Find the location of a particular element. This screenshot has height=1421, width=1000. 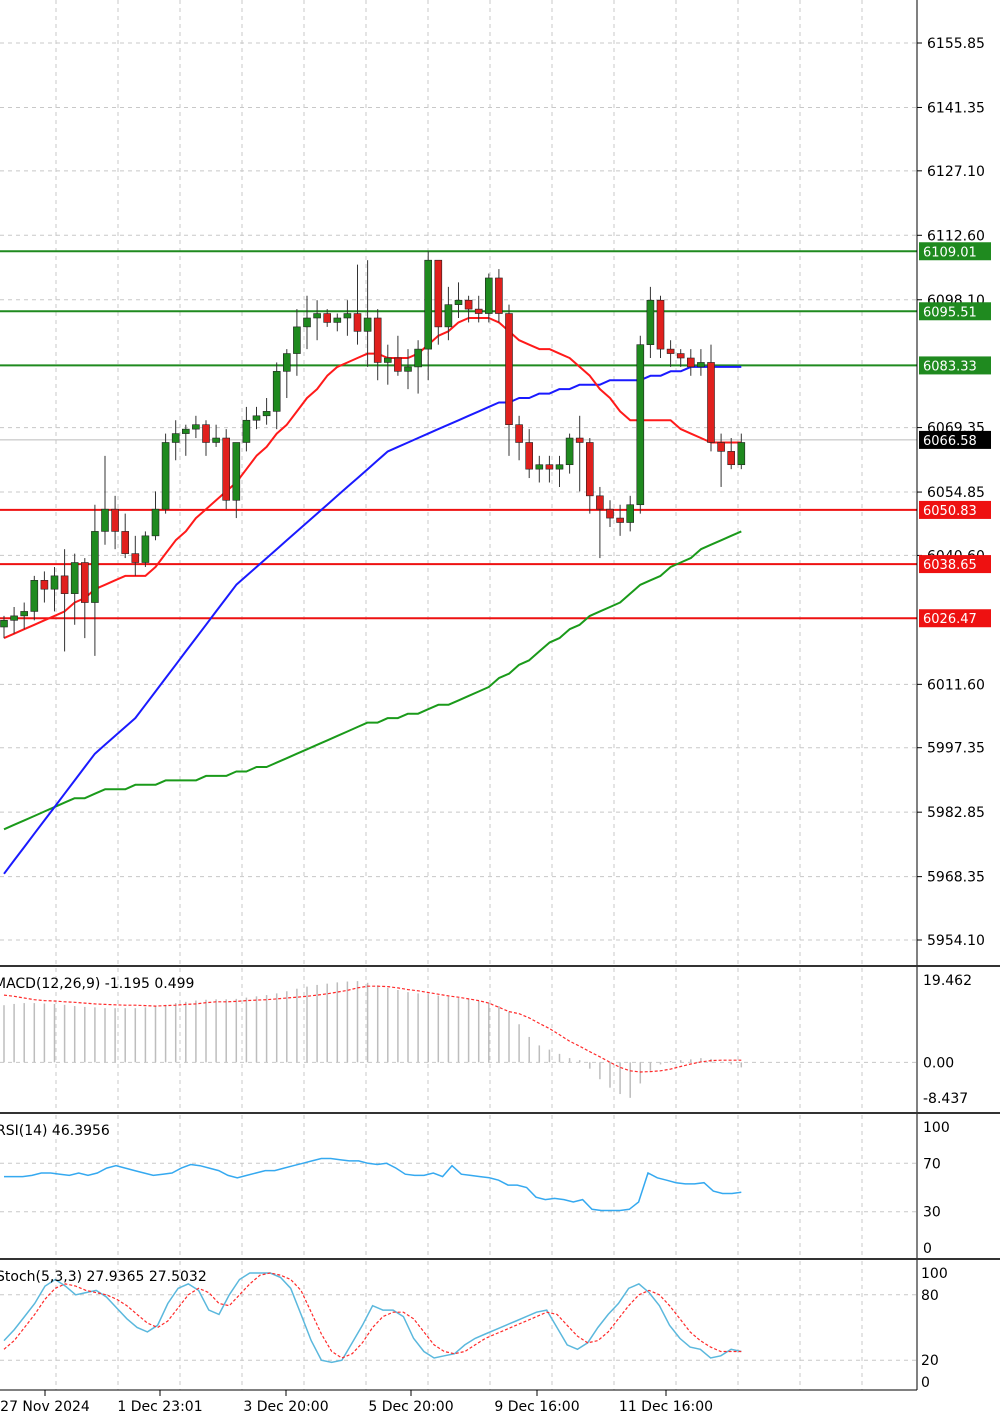

rsi-tick-label: 70 is located at coordinates (932, 1164).